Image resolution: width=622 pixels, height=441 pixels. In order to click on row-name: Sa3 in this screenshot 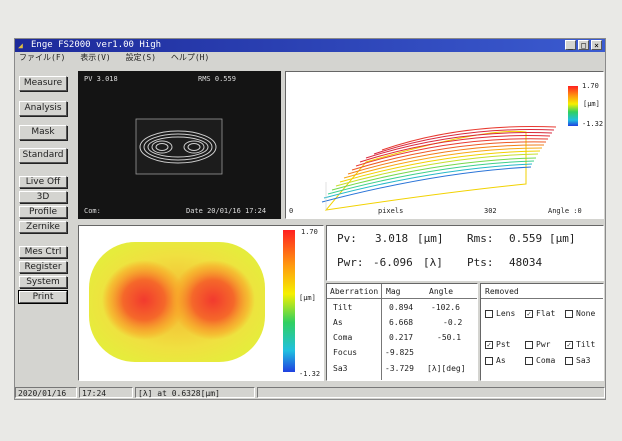, I will do `click(340, 368)`.